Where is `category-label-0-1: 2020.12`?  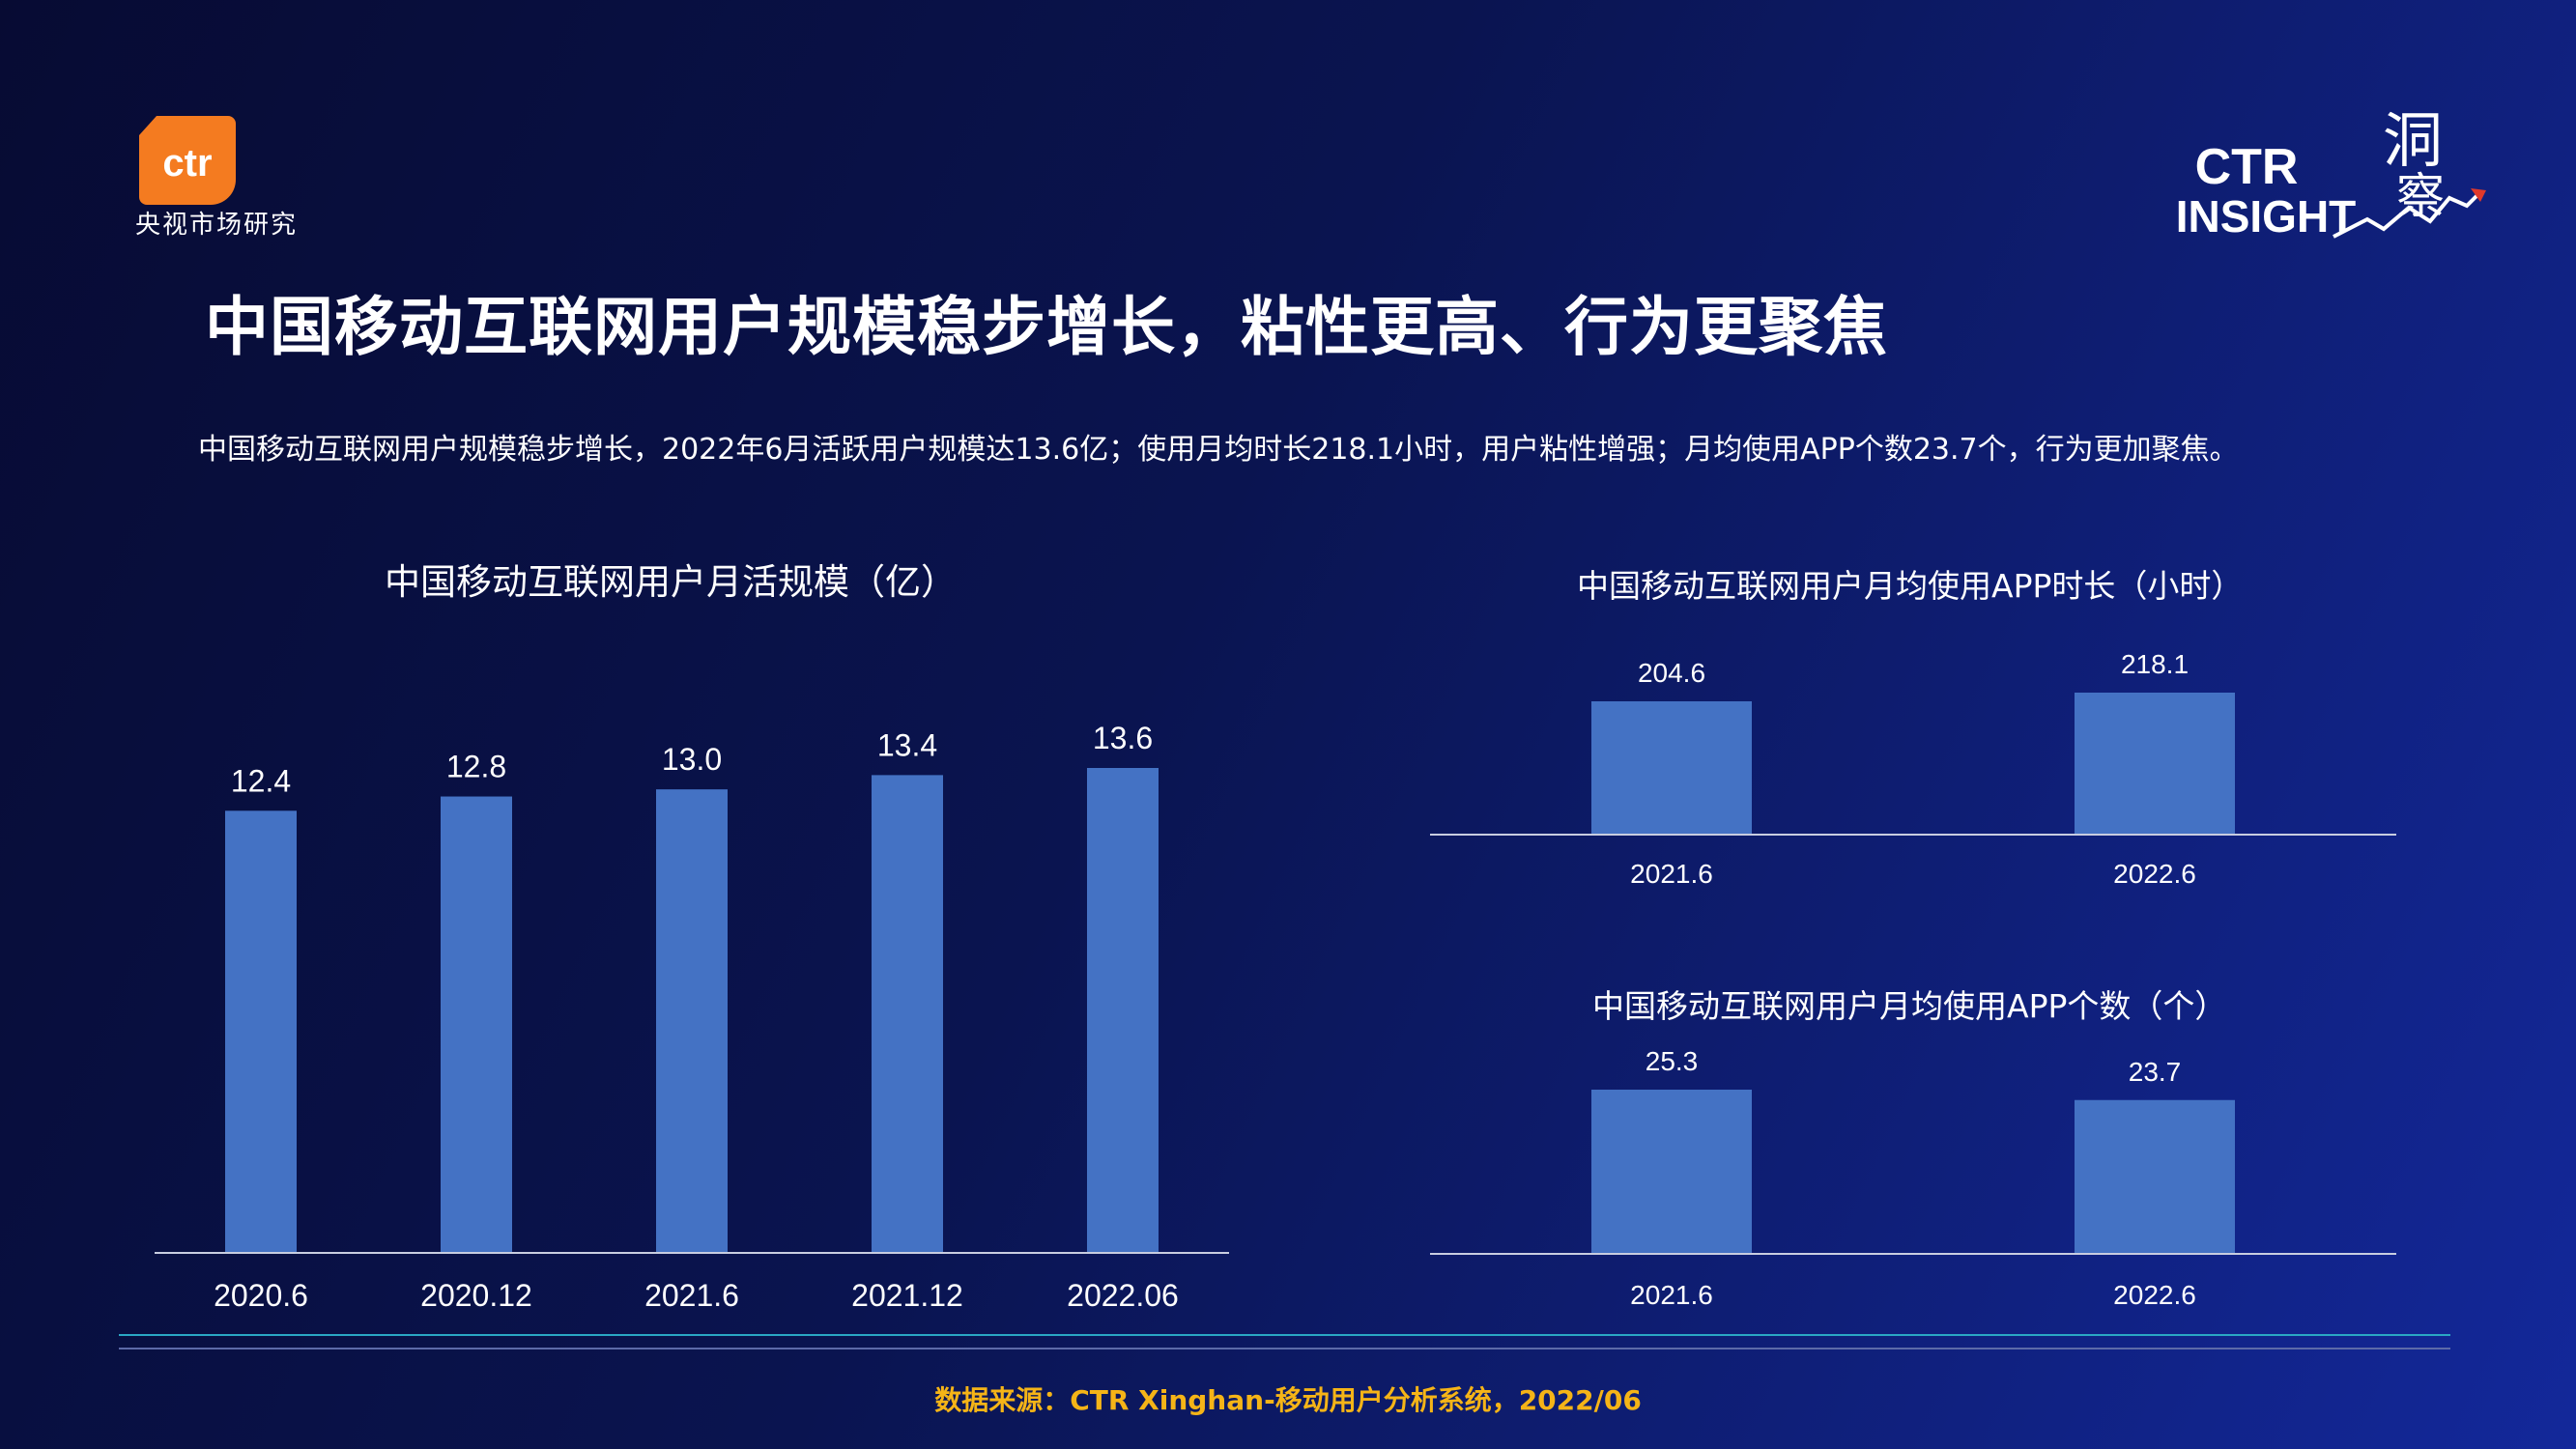 category-label-0-1: 2020.12 is located at coordinates (476, 1295).